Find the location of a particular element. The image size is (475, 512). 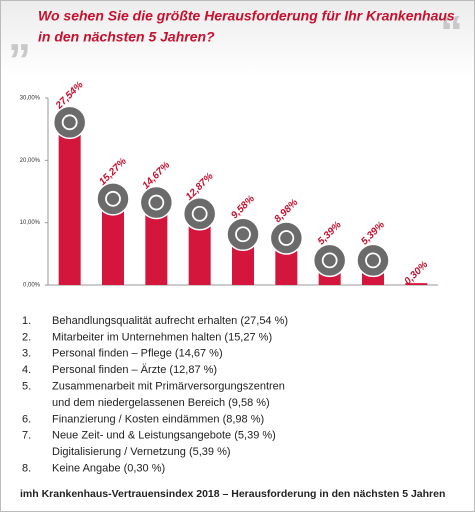

list-number: 2. is located at coordinates (26, 337).